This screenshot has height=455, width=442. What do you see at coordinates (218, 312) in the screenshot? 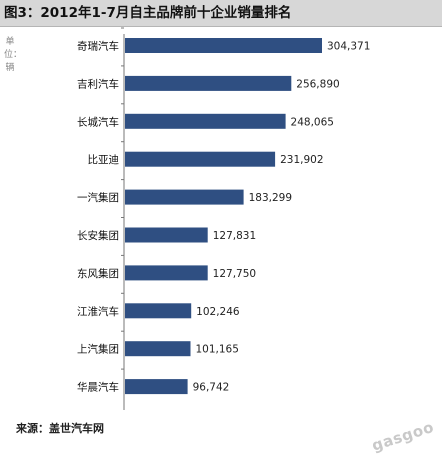
I see `value-label: 102,246` at bounding box center [218, 312].